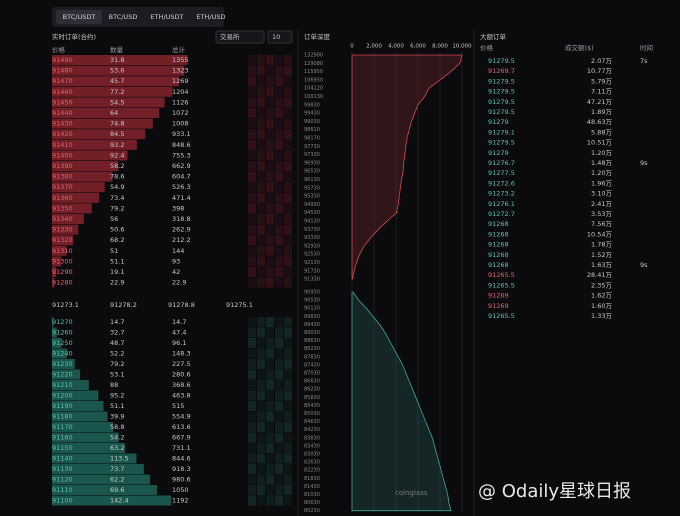 The image size is (680, 516). What do you see at coordinates (181, 145) in the screenshot?
I see `total: 848.6` at bounding box center [181, 145].